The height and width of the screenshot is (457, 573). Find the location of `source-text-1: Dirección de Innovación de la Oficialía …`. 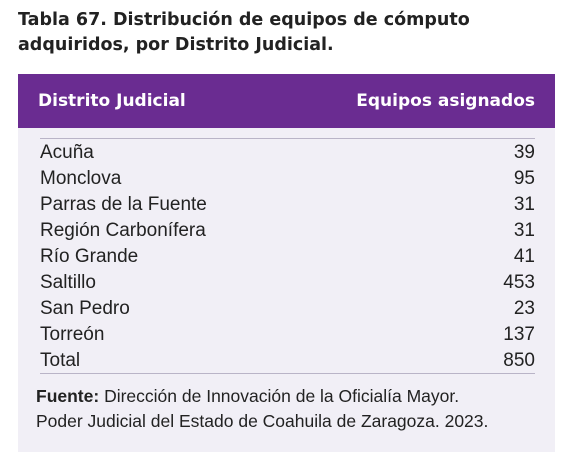

source-text-1: Dirección de Innovación de la Oficialía … is located at coordinates (282, 396).